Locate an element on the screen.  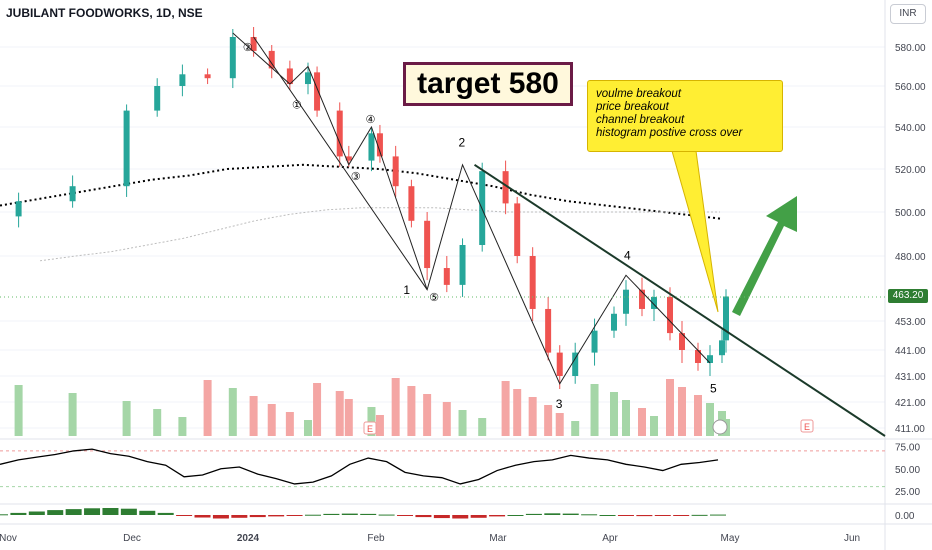
lightning-icon is located at coordinates (720, 427).